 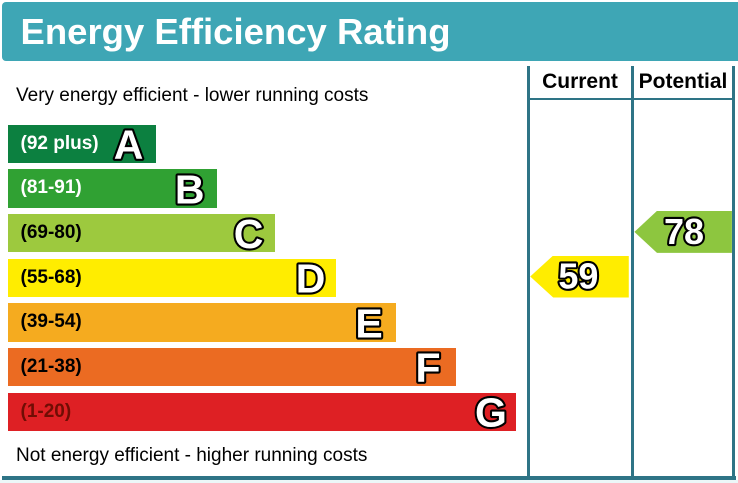 What do you see at coordinates (578, 276) in the screenshot?
I see `svg-text: 59` at bounding box center [578, 276].